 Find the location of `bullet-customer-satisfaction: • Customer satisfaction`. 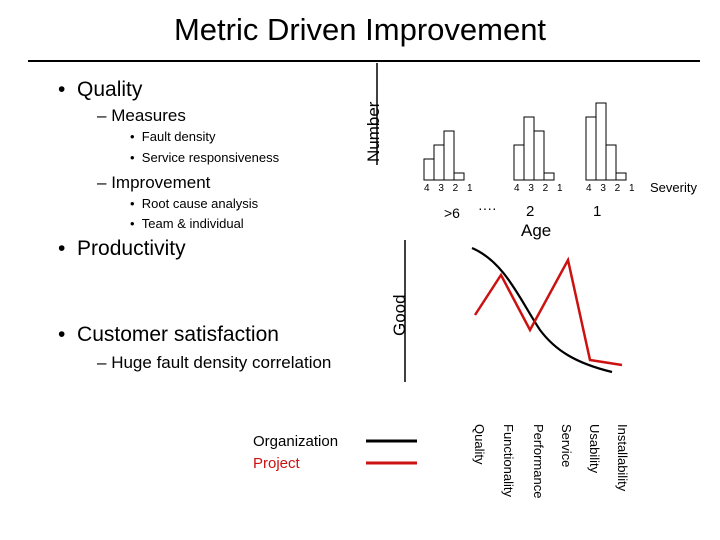

bullet-customer-satisfaction: • Customer satisfaction is located at coordinates (168, 334).